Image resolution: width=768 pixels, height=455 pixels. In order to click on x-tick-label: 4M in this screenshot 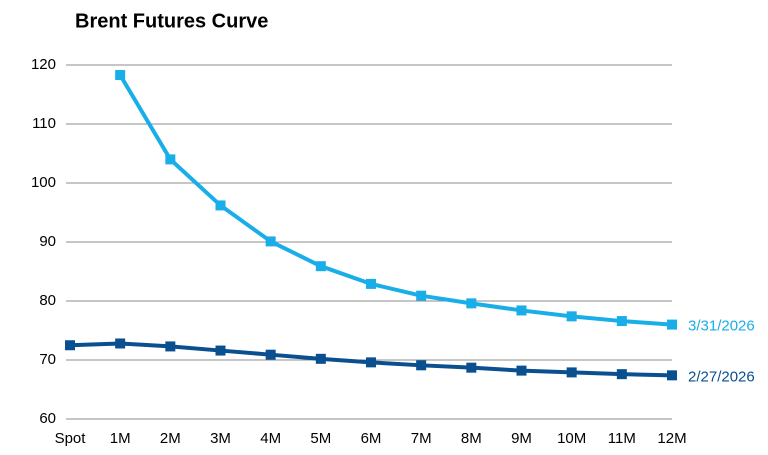, I will do `click(270, 438)`.